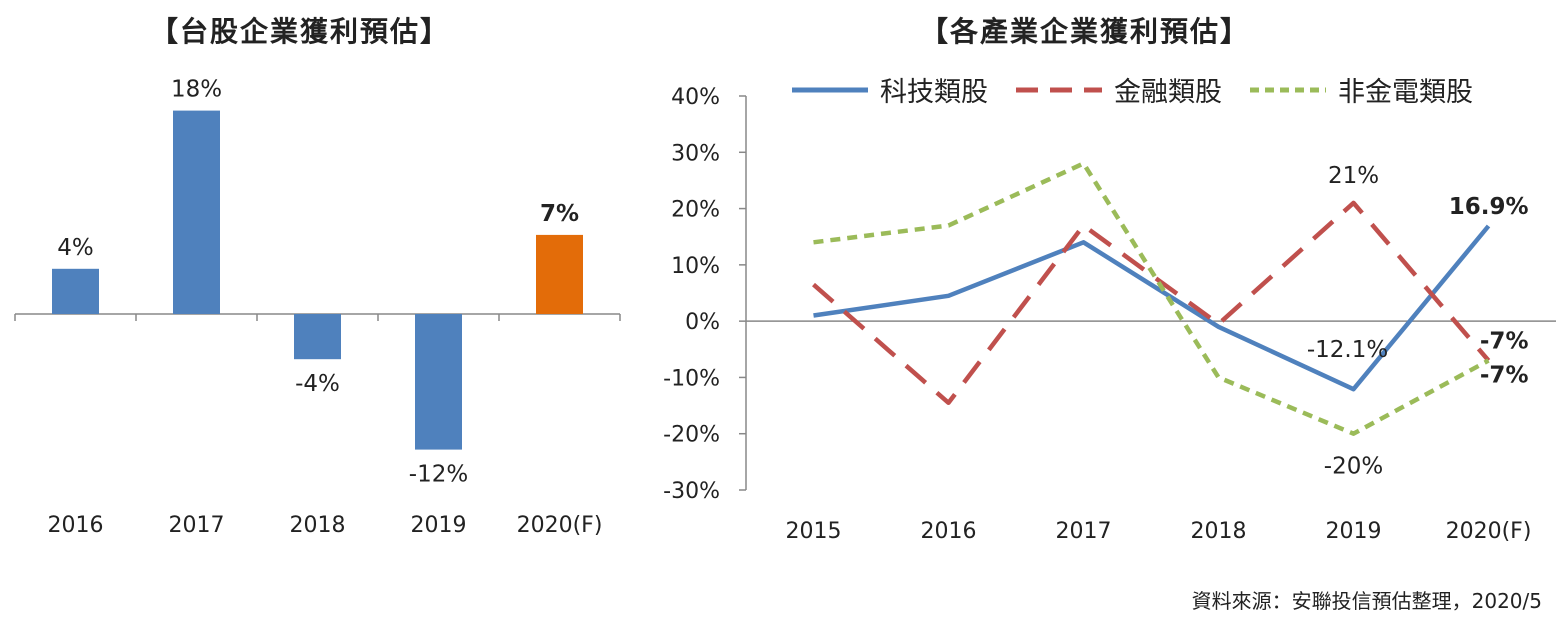  What do you see at coordinates (691, 435) in the screenshot?
I see `line-y-tick-label: -20%` at bounding box center [691, 435].